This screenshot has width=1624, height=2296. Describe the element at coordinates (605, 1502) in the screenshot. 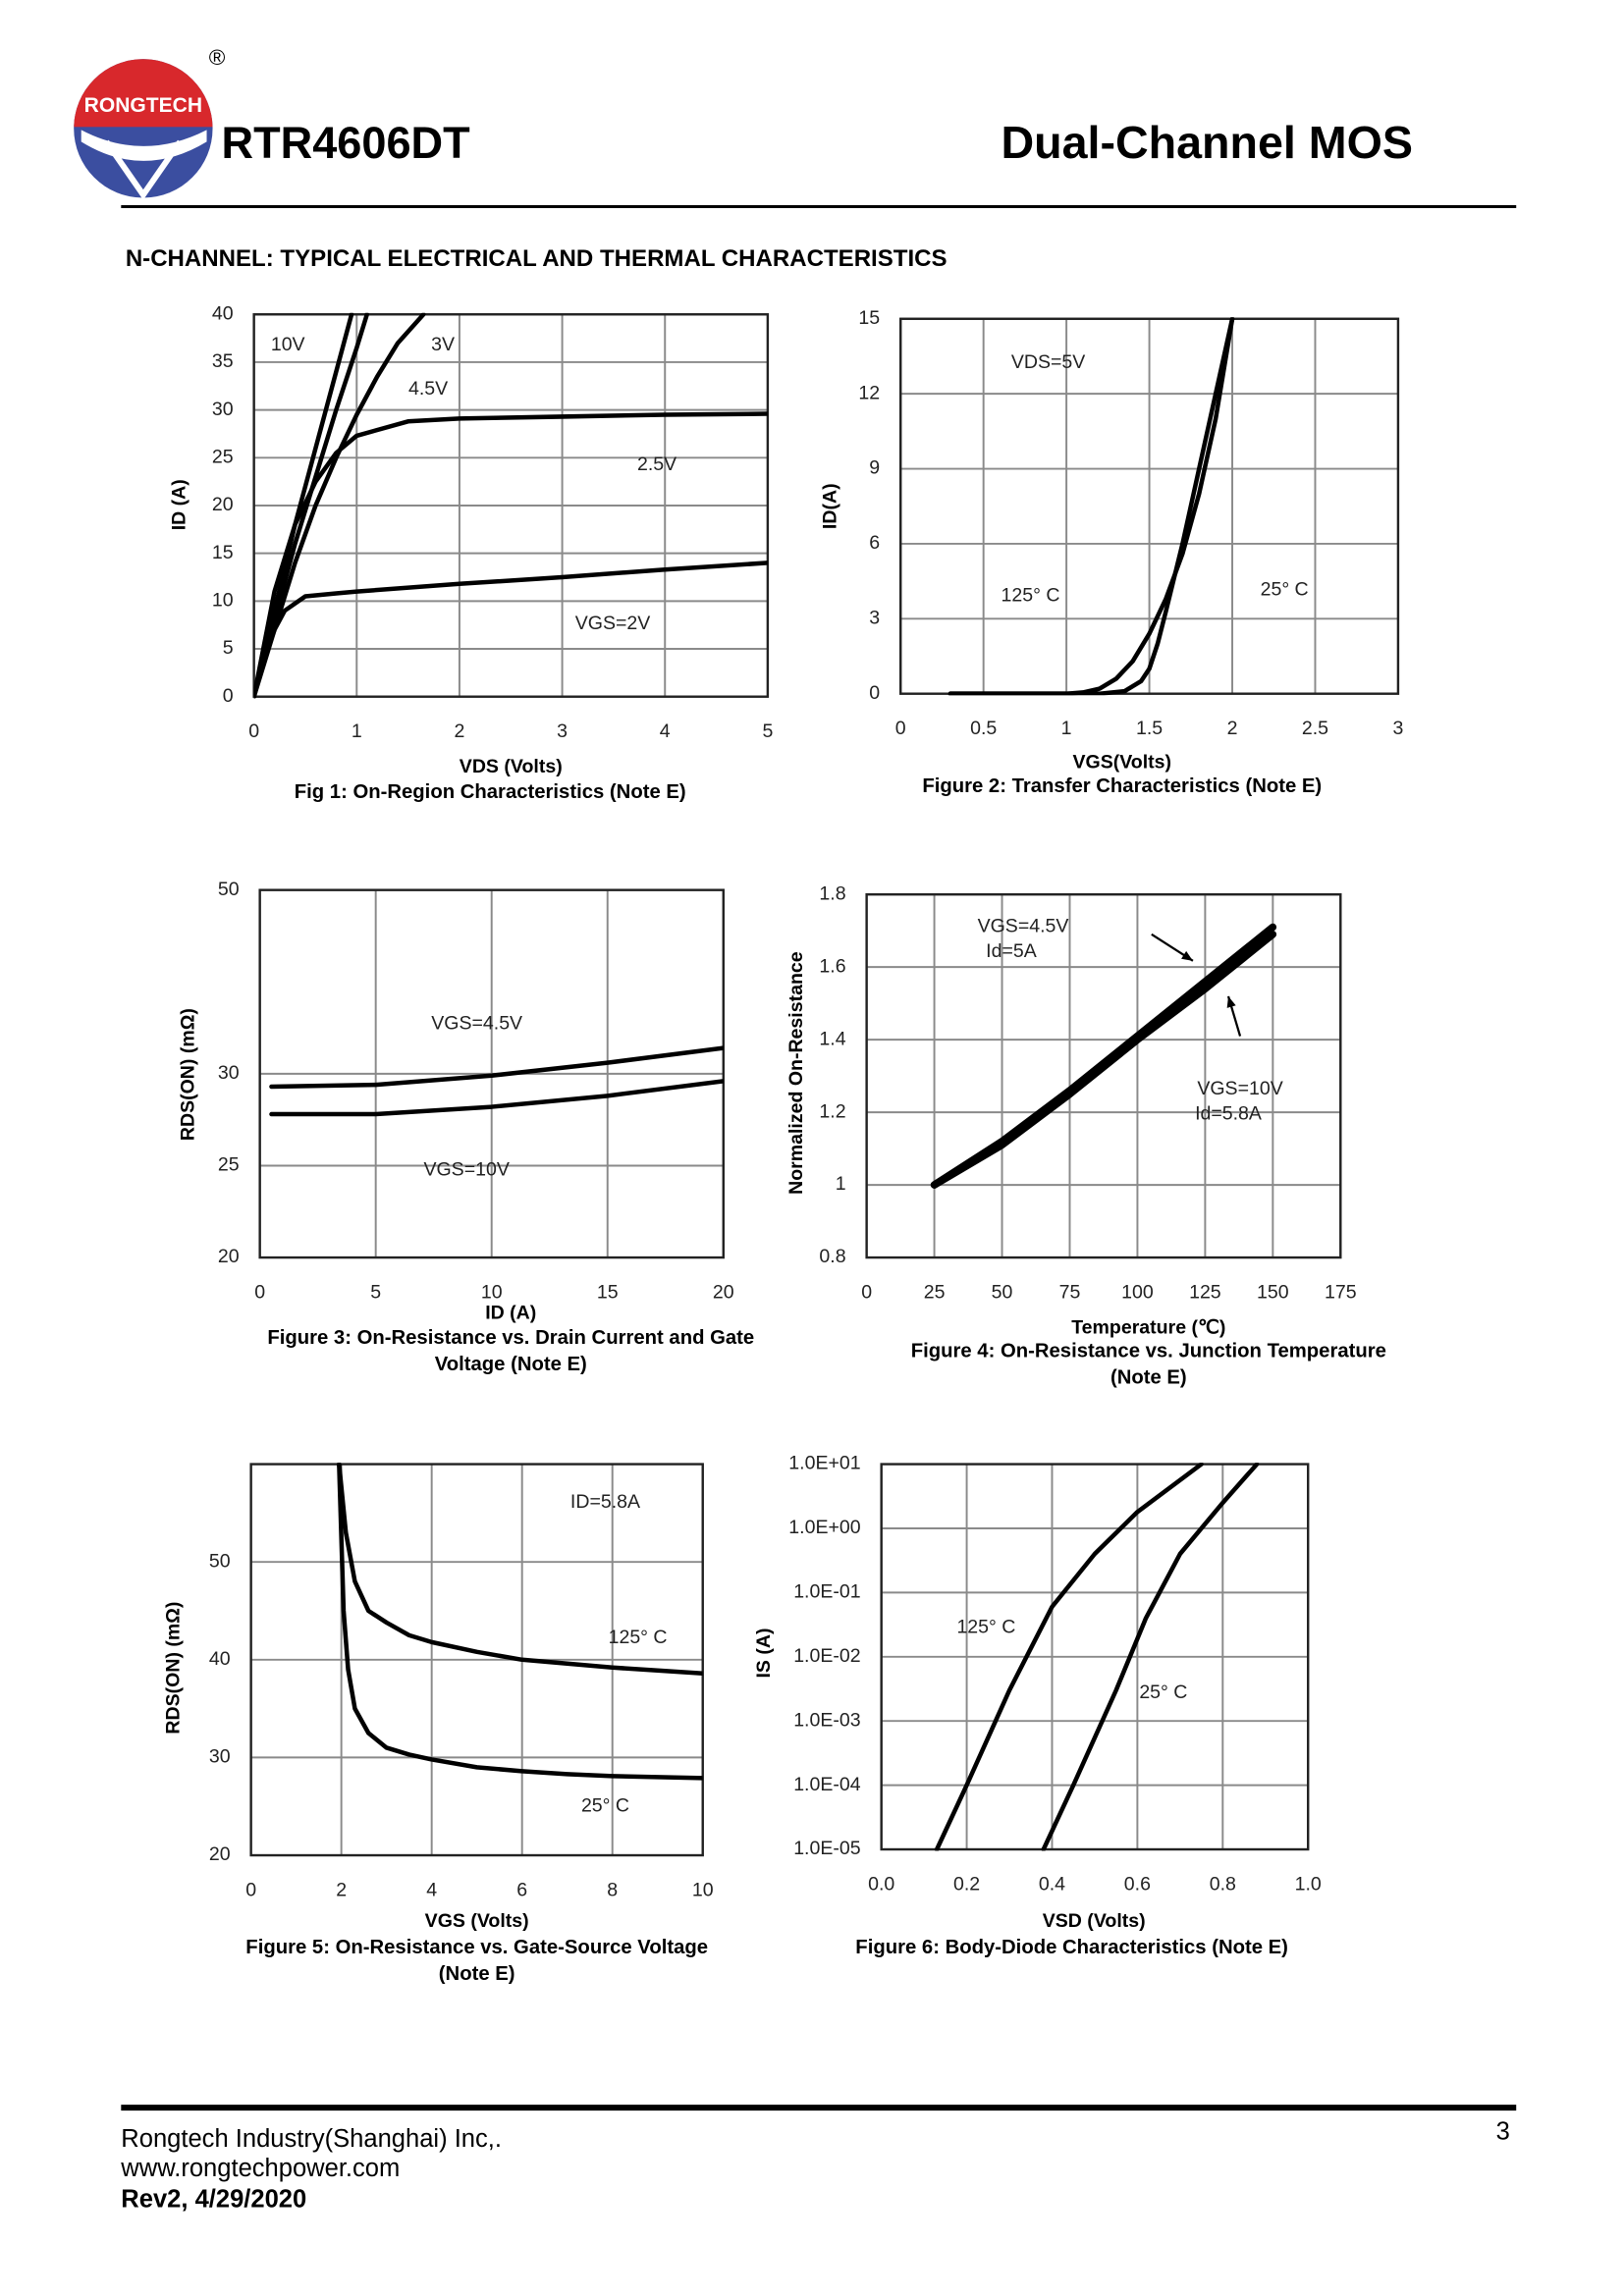

I see `annotation: ID=5.8A` at that location.